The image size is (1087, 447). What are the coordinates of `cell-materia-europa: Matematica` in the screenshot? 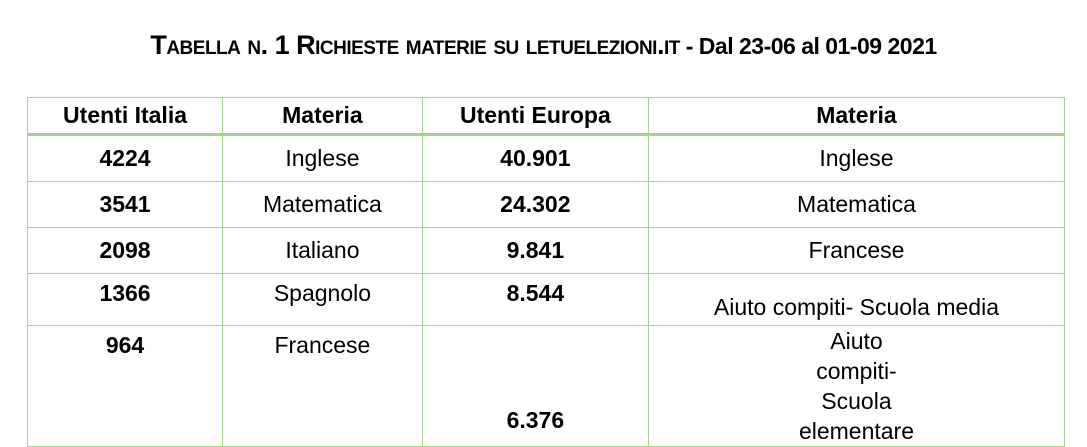 It's located at (856, 204).